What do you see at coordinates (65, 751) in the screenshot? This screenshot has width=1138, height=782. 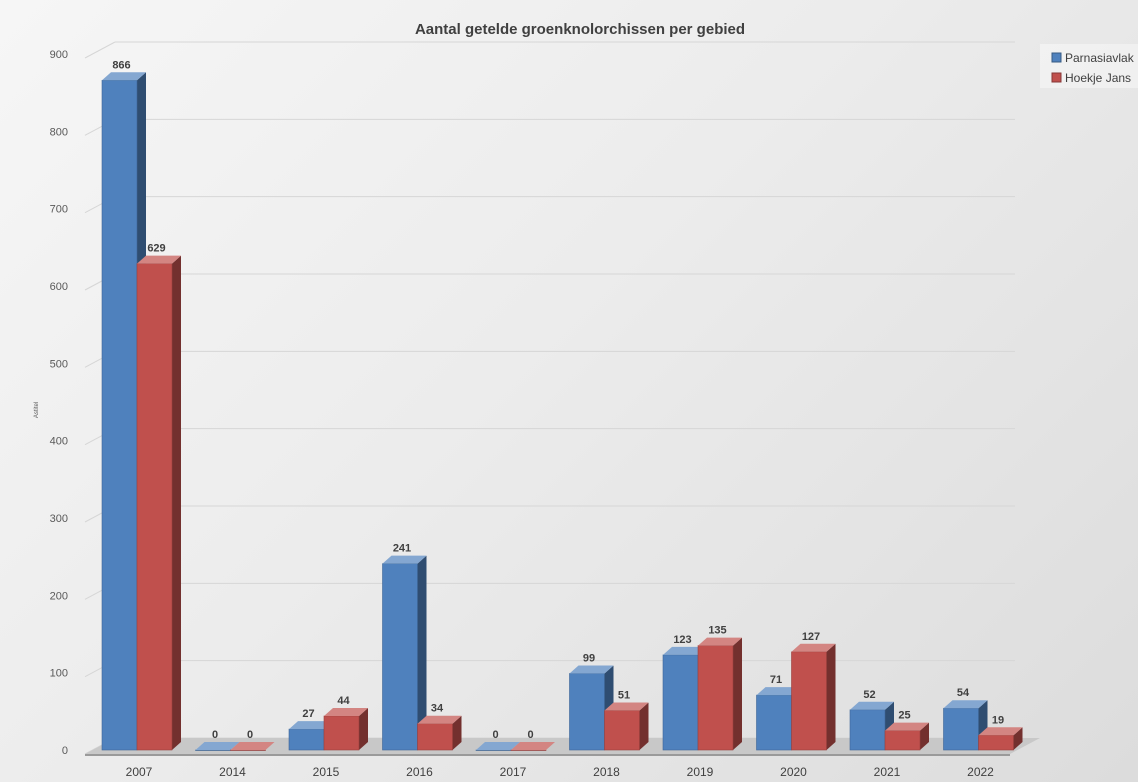 I see `y-tick-label: 0` at bounding box center [65, 751].